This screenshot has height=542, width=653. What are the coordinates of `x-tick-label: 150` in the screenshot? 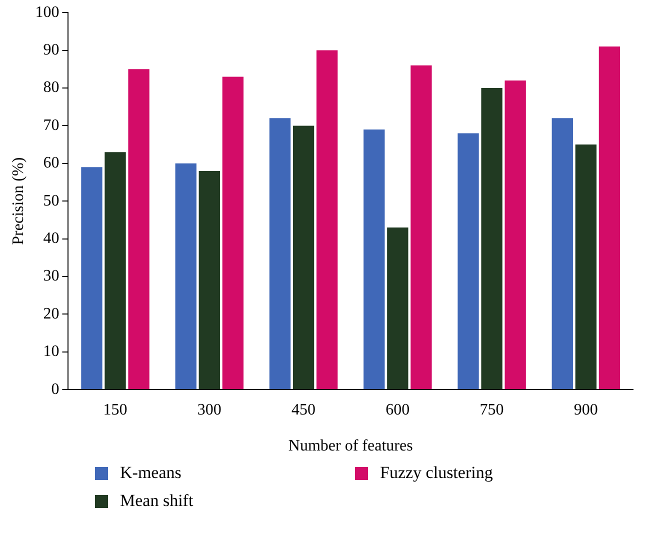 It's located at (115, 409).